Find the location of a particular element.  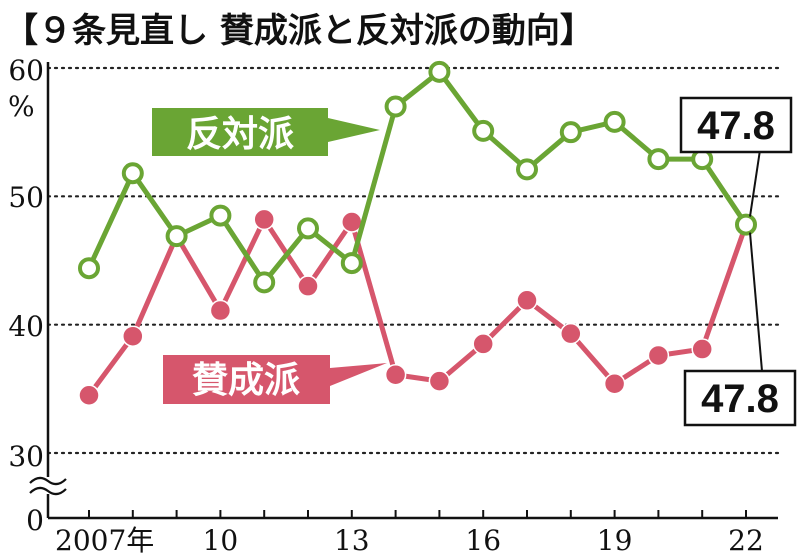

callout-box-for is located at coordinates (740, 398).